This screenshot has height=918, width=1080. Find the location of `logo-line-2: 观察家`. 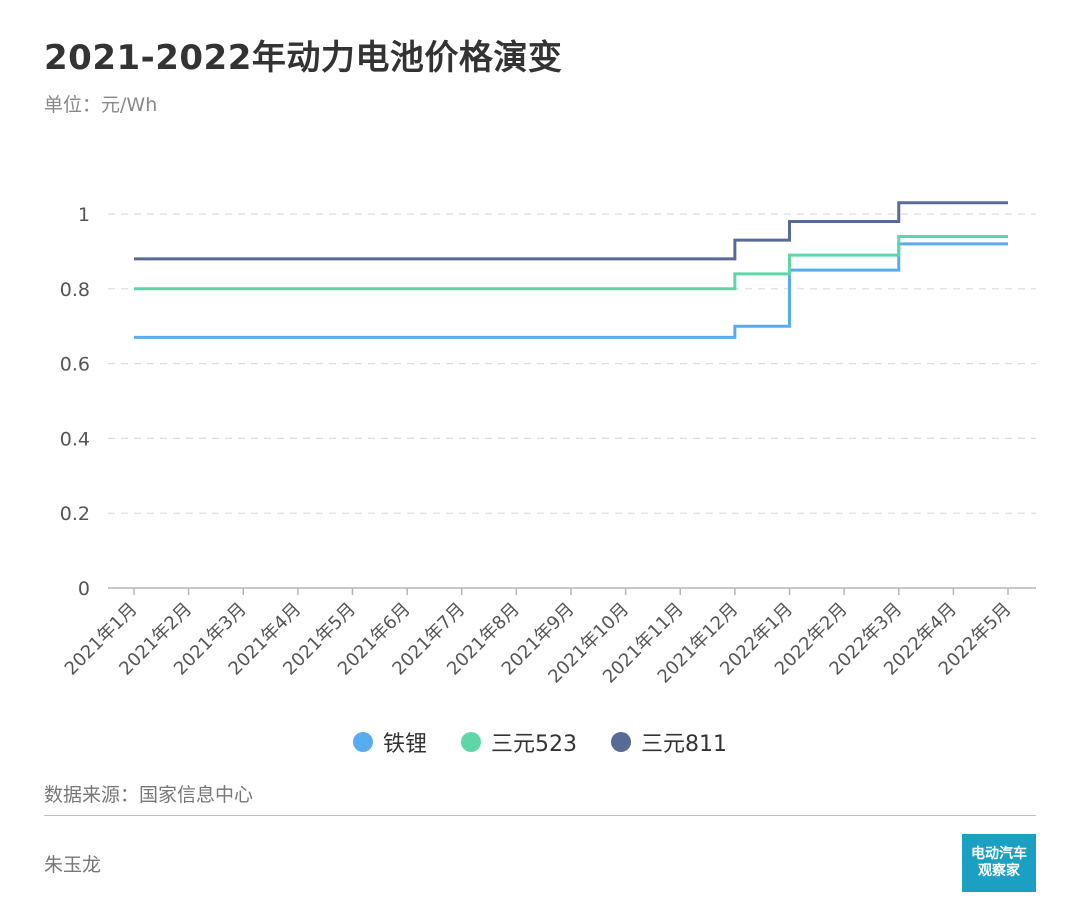

logo-line-2: 观察家 is located at coordinates (999, 871).